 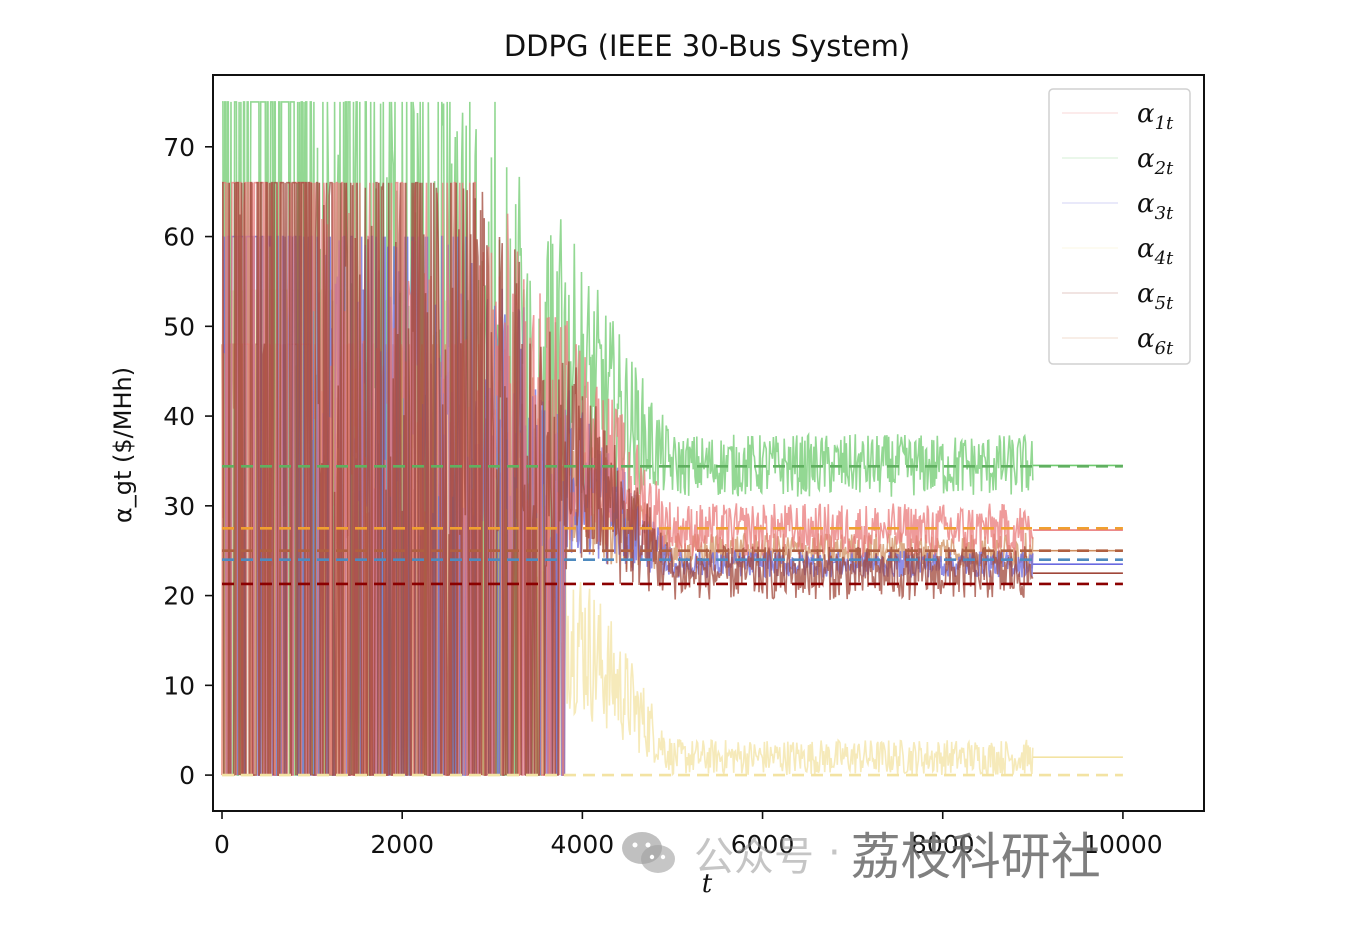 What do you see at coordinates (187, 775) in the screenshot?
I see `y-tick-label: 0` at bounding box center [187, 775].